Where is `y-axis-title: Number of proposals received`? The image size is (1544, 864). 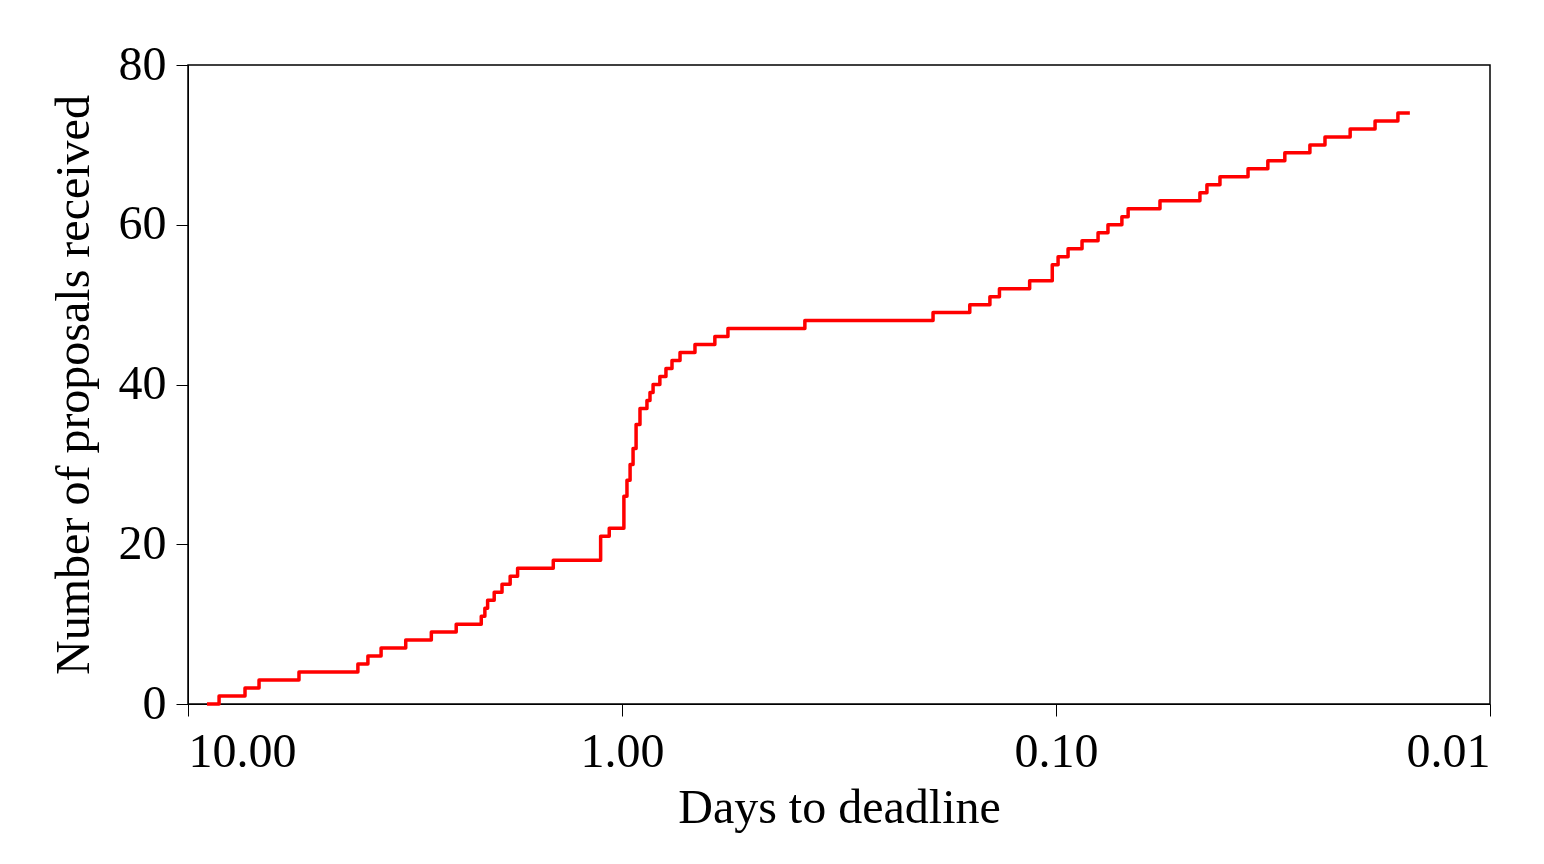 y-axis-title: Number of proposals received is located at coordinates (72, 385).